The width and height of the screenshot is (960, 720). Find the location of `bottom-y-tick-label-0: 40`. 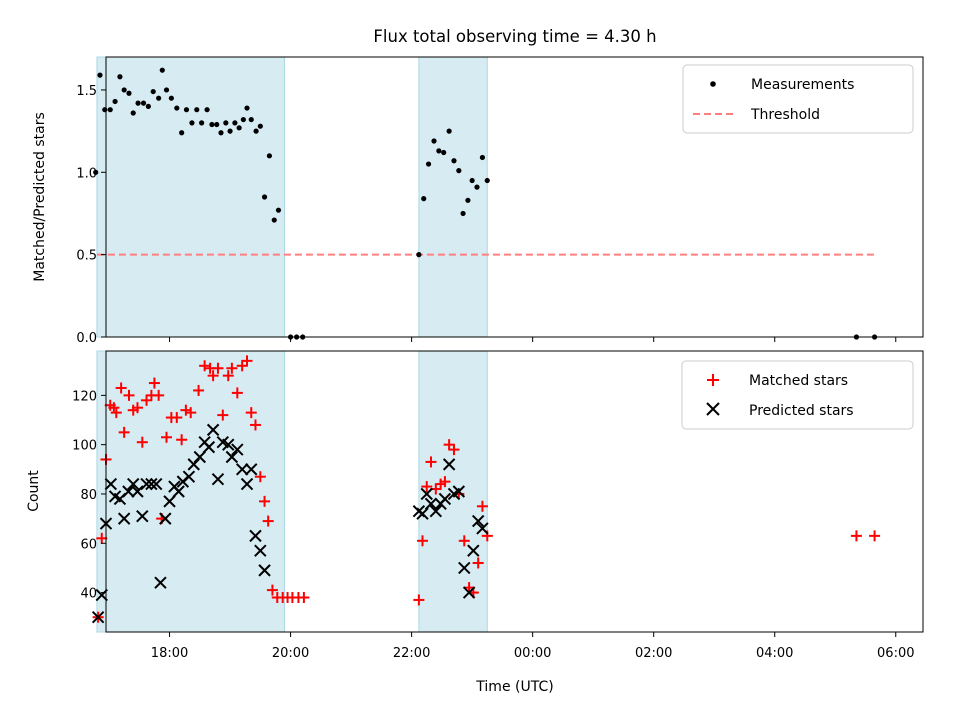

bottom-y-tick-label-0: 40 is located at coordinates (88, 594).